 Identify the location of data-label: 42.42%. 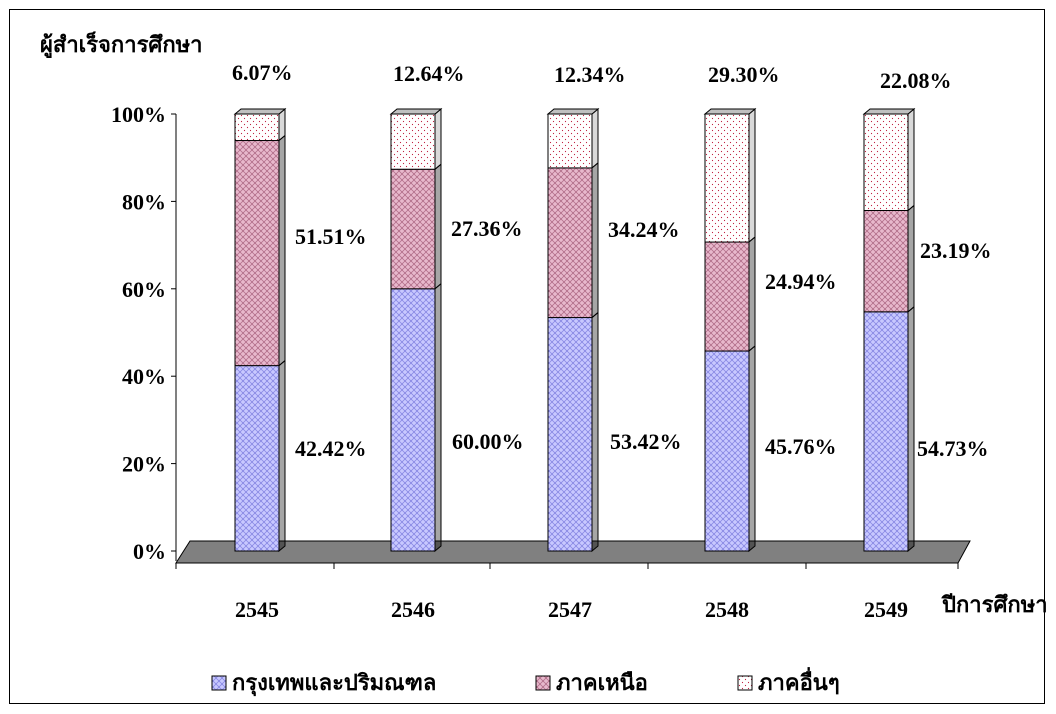
(331, 448).